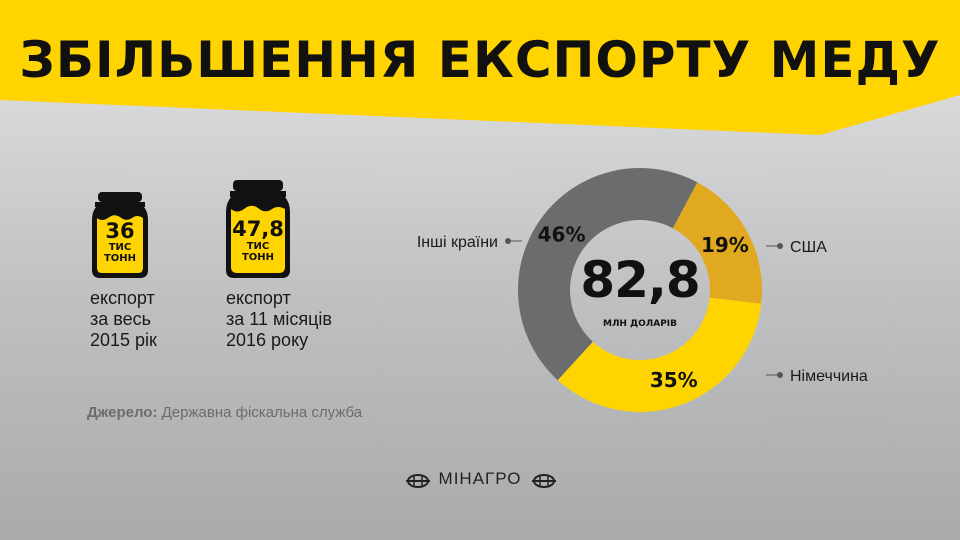 Image resolution: width=960 pixels, height=540 pixels. What do you see at coordinates (725, 245) in the screenshot?
I see `slice-percent-label: 19%` at bounding box center [725, 245].